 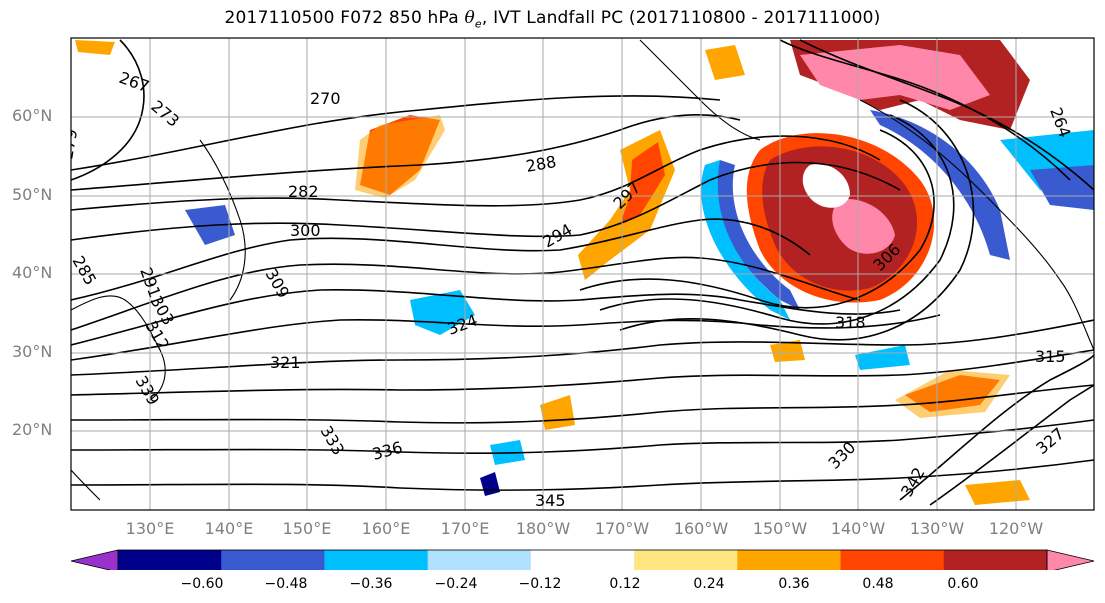 What do you see at coordinates (465, 528) in the screenshot?
I see `lon-label-170e: 170°E` at bounding box center [465, 528].